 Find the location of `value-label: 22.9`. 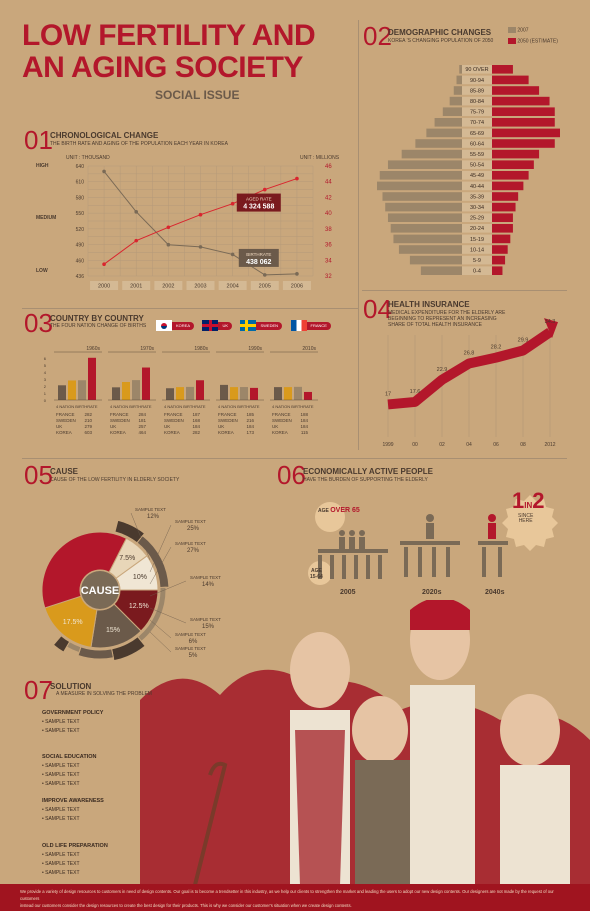

value-label: 22.9 is located at coordinates (442, 370).